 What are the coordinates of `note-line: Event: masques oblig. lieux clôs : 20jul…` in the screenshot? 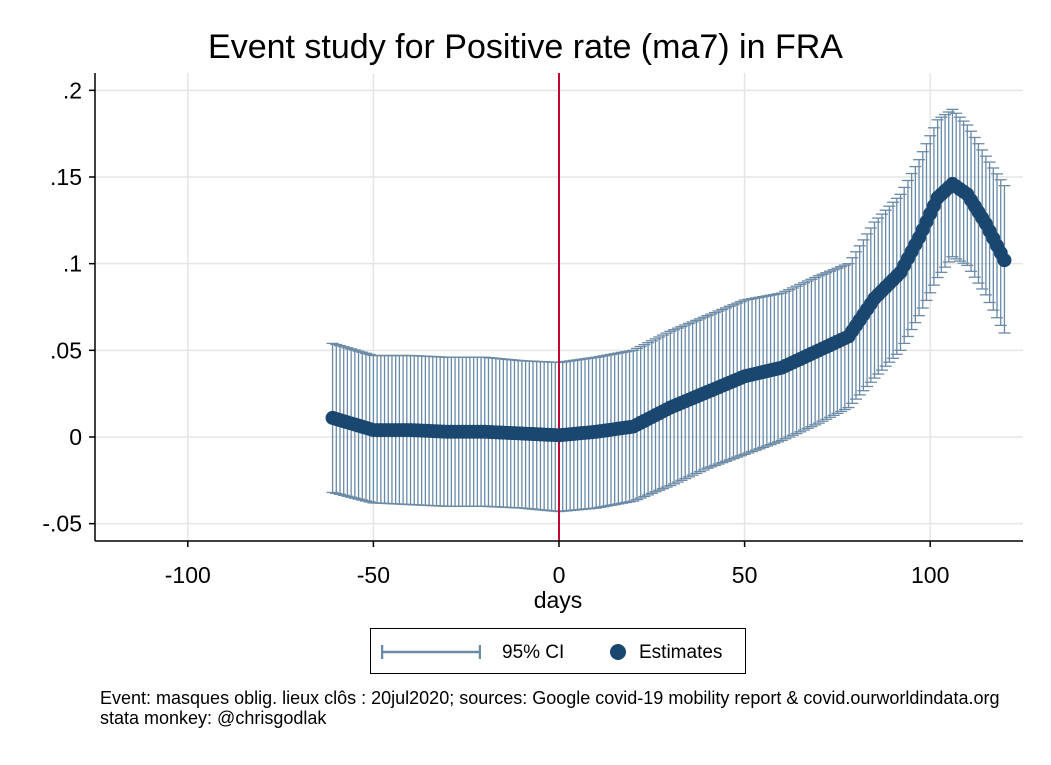 It's located at (550, 698).